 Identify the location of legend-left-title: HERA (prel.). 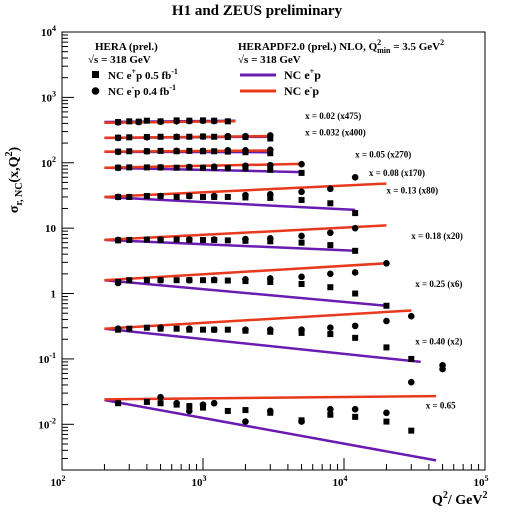
(126, 47).